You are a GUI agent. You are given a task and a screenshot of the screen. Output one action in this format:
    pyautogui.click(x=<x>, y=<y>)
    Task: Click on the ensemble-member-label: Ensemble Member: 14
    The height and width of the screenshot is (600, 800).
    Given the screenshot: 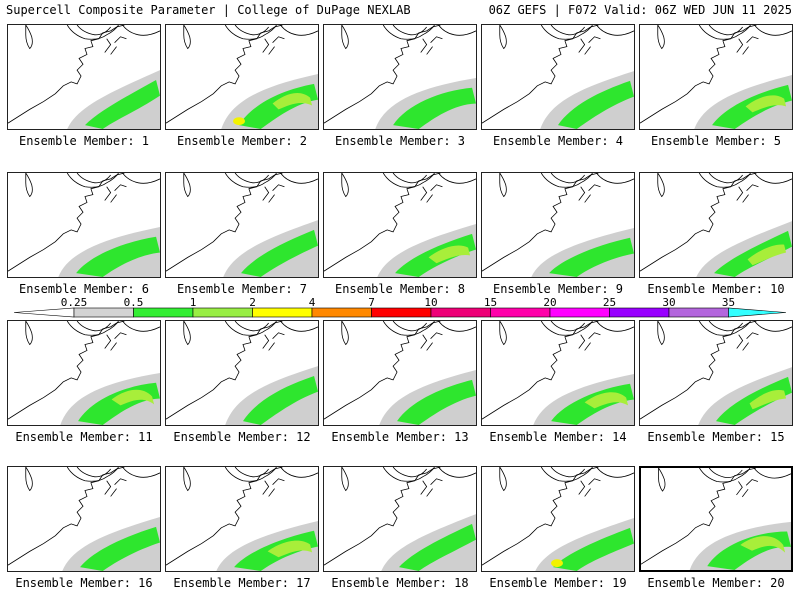 What is the action you would take?
    pyautogui.click(x=558, y=437)
    